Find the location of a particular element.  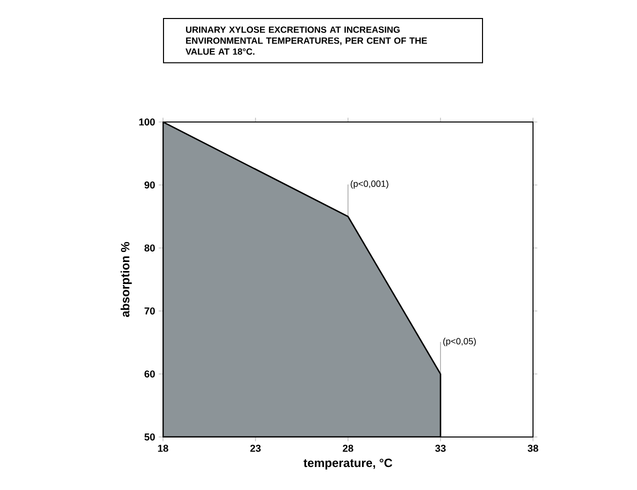

y-tick-label: 80 is located at coordinates (149, 248).